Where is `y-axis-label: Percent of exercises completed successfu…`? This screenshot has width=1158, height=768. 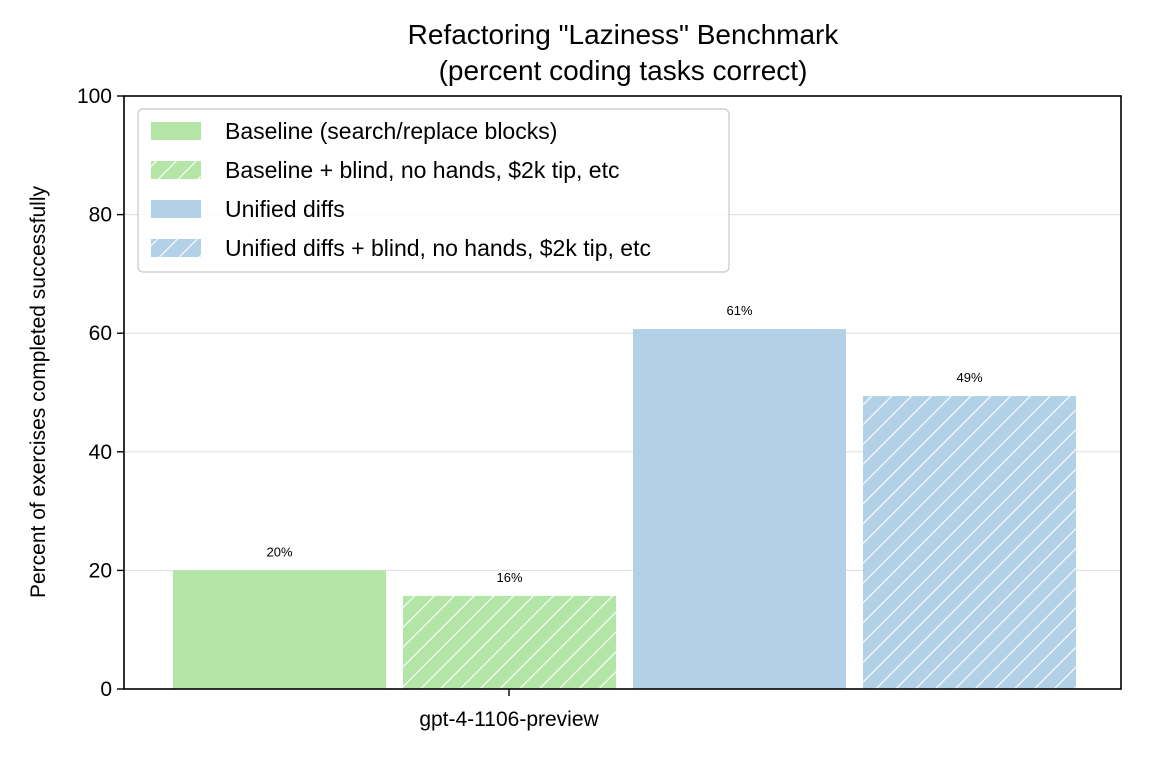
y-axis-label: Percent of exercises completed successfu… is located at coordinates (38, 391).